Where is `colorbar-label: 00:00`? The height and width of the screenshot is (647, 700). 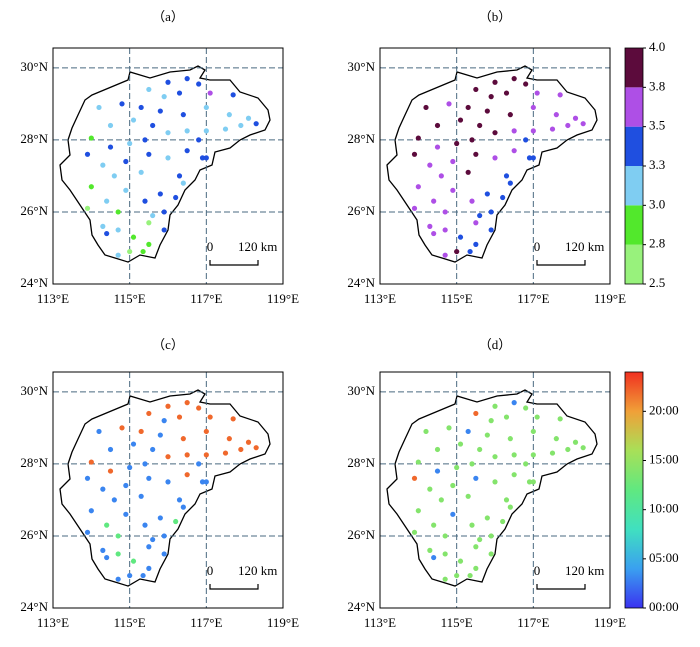
colorbar-label: 00:00 is located at coordinates (664, 606).